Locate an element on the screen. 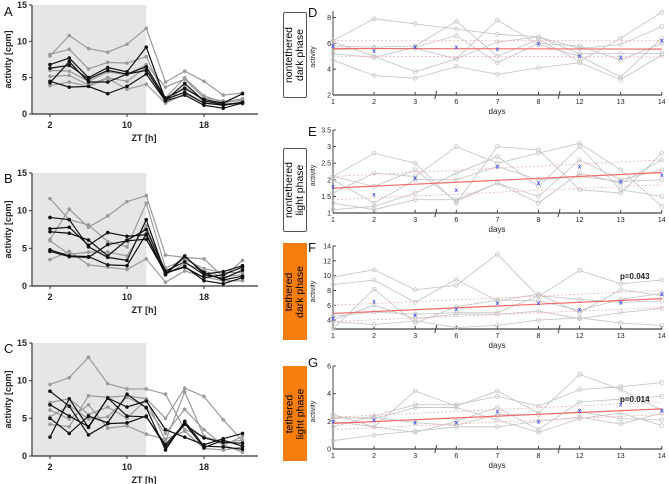 This screenshot has width=669, height=484. y-tick-label: 10 is located at coordinates (22, 381).